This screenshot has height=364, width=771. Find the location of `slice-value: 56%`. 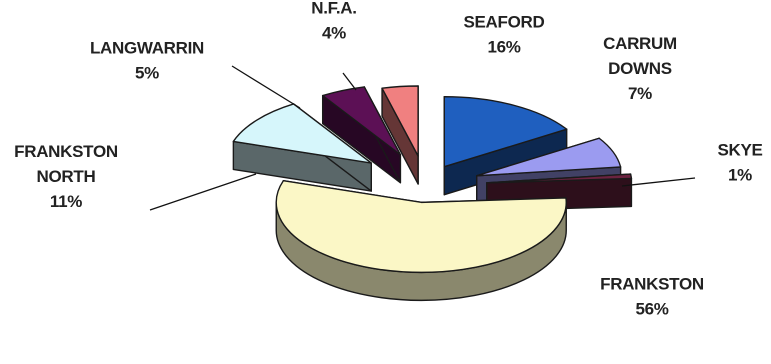

slice-value: 56% is located at coordinates (651, 309).